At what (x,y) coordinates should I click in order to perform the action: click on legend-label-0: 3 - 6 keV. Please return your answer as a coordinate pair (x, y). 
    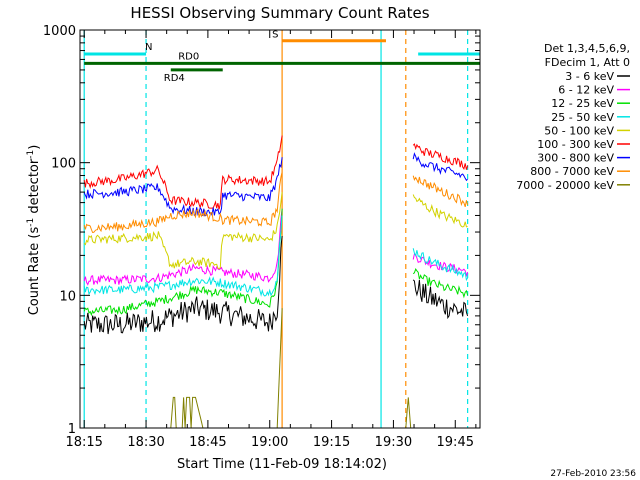
    Looking at the image, I should click on (589, 76).